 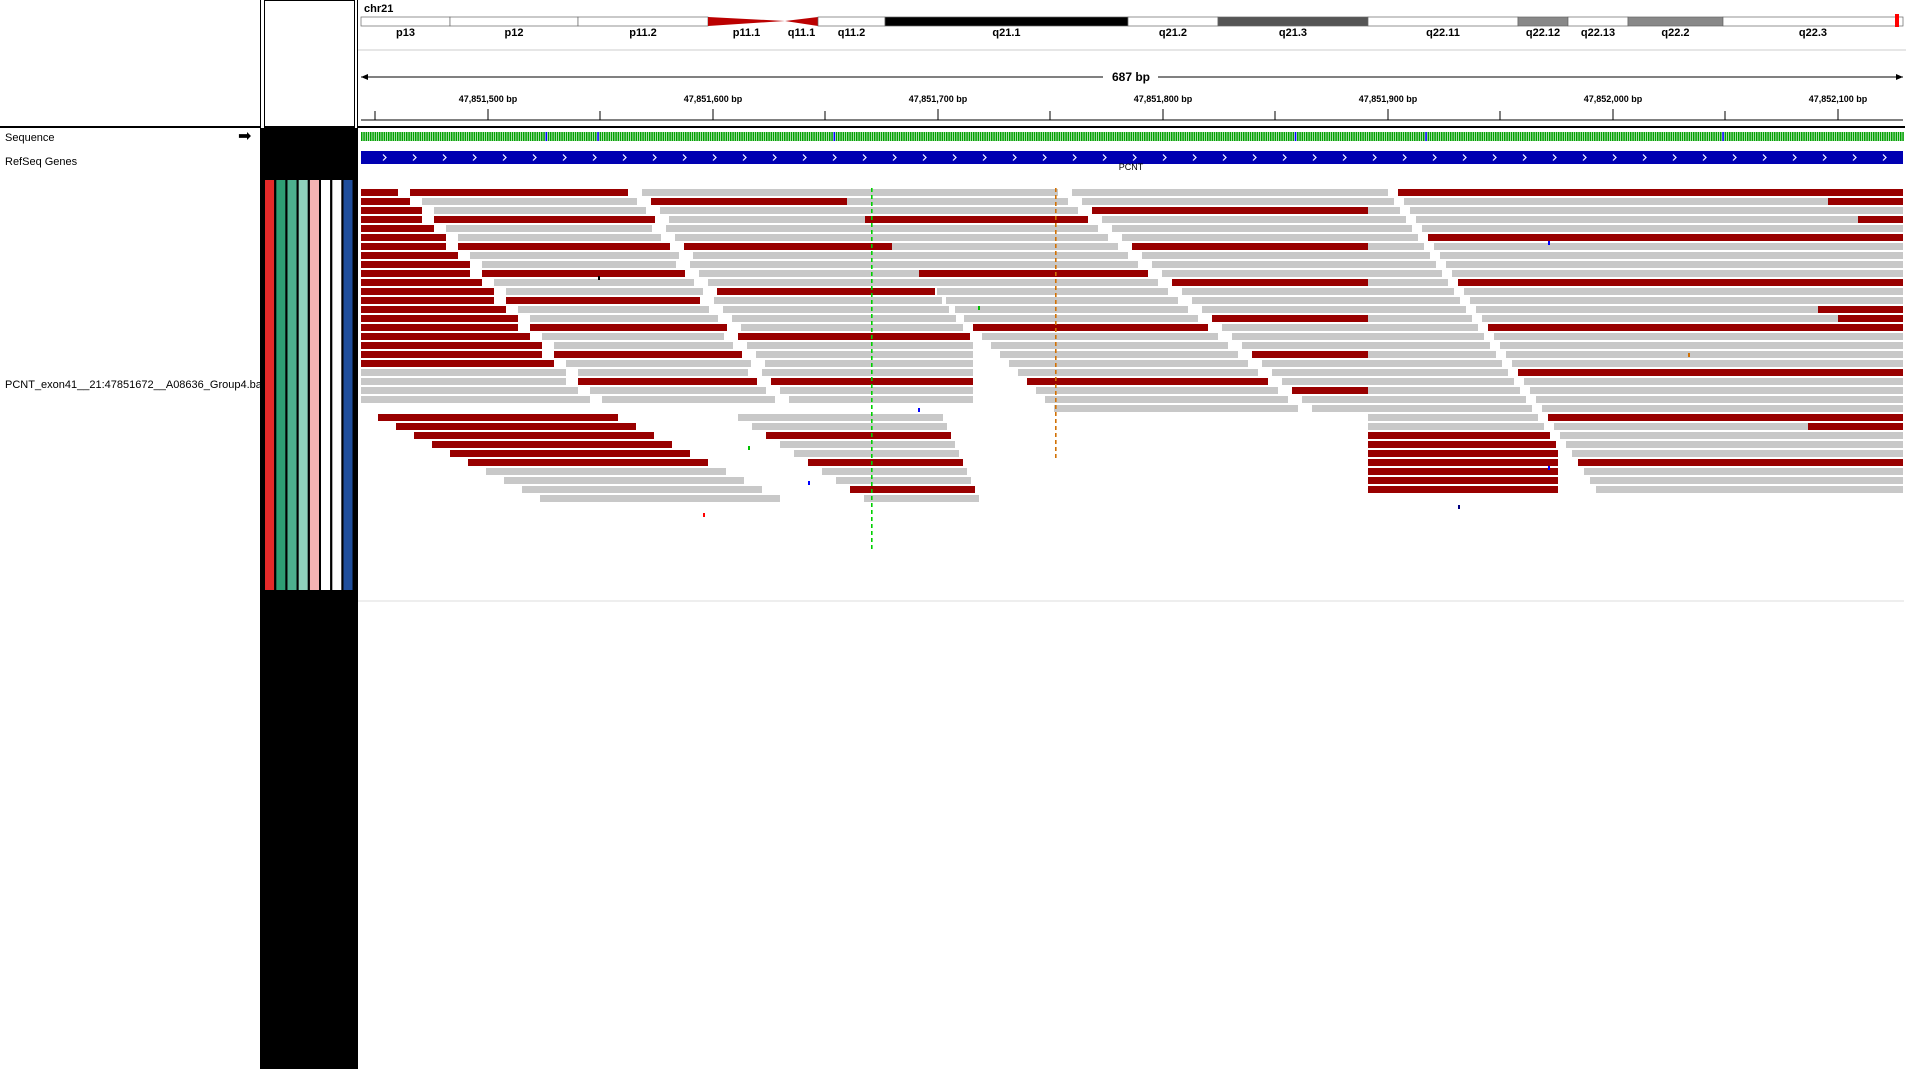 I want to click on refseq-gene-track: PCNT, so click(x=1132, y=161).